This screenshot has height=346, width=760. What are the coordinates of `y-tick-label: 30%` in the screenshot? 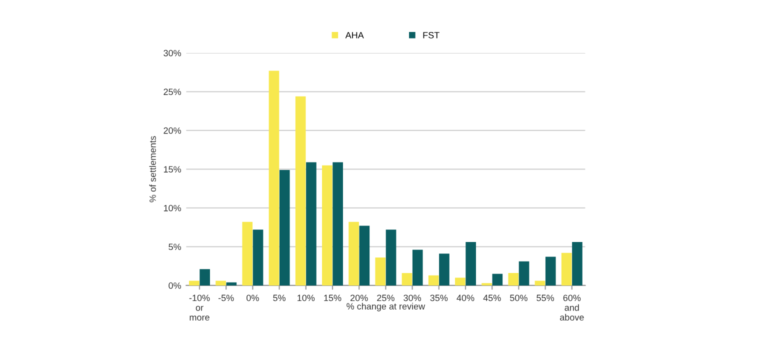 It's located at (173, 53).